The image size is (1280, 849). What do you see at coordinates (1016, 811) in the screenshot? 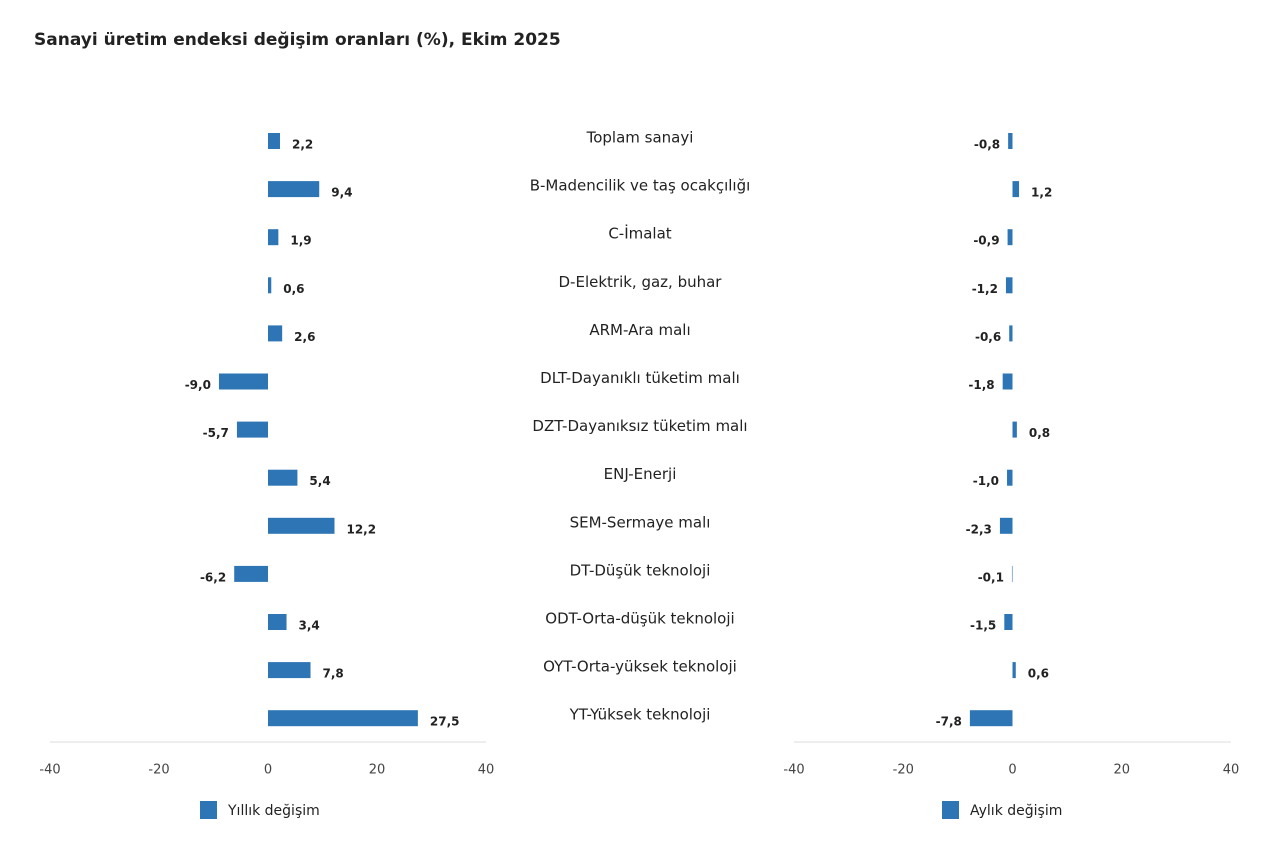
I see `legend-label: Aylık değişim` at bounding box center [1016, 811].